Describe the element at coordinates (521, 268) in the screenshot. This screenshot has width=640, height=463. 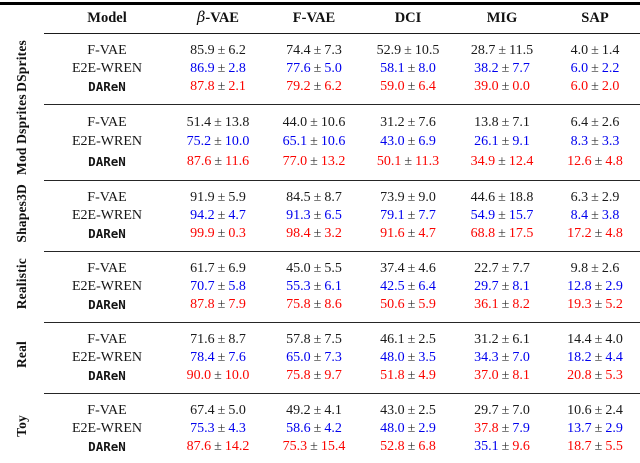
I see `std-value: 7.7` at that location.